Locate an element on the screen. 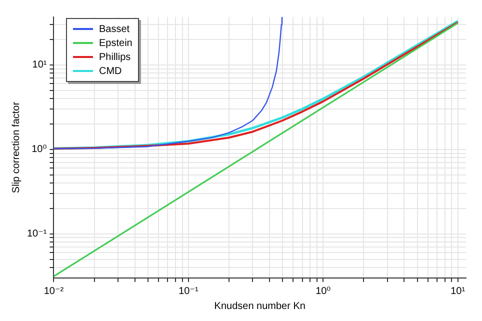 Image resolution: width=482 pixels, height=321 pixels. x-tick-label: 10⁰ is located at coordinates (323, 291).